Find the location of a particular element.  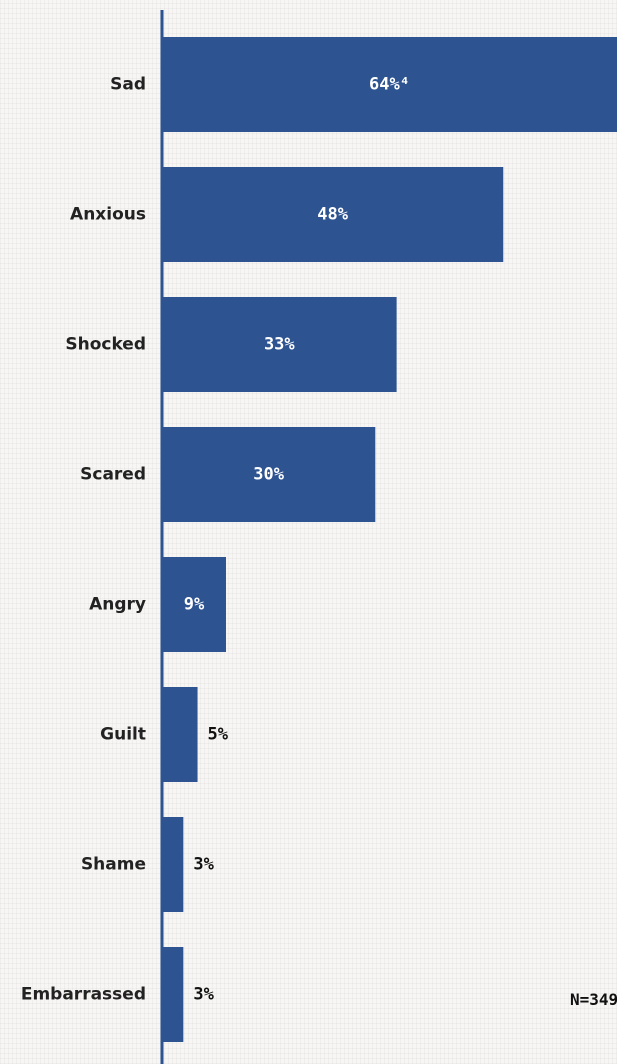

sample-size-note: N=349 is located at coordinates (593, 999).